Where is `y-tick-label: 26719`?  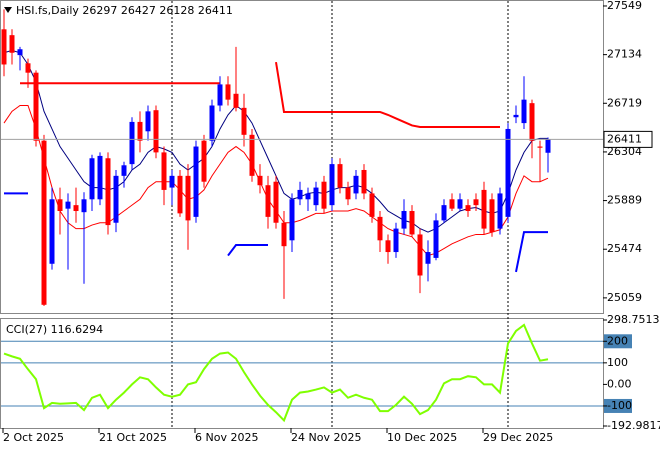
y-tick-label: 26719 is located at coordinates (624, 102).